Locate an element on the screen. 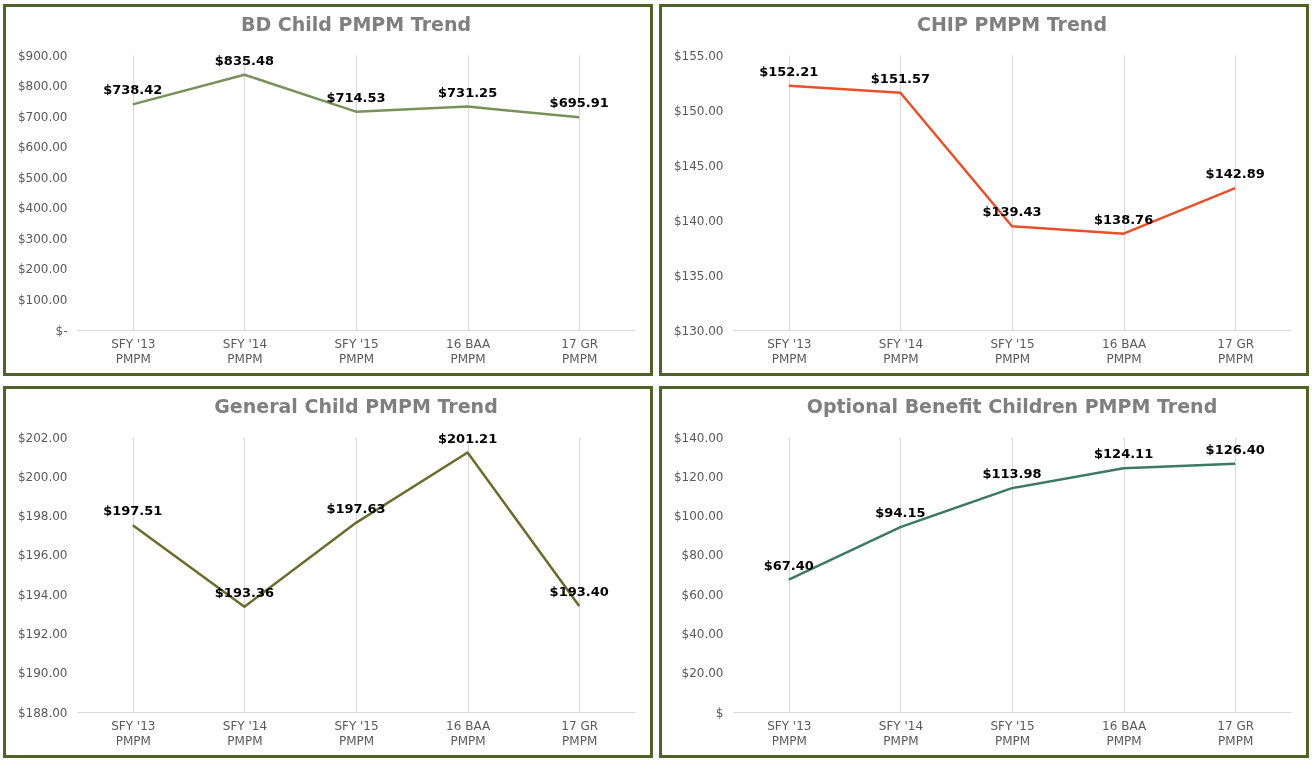  data-label: $835.48 is located at coordinates (244, 60).